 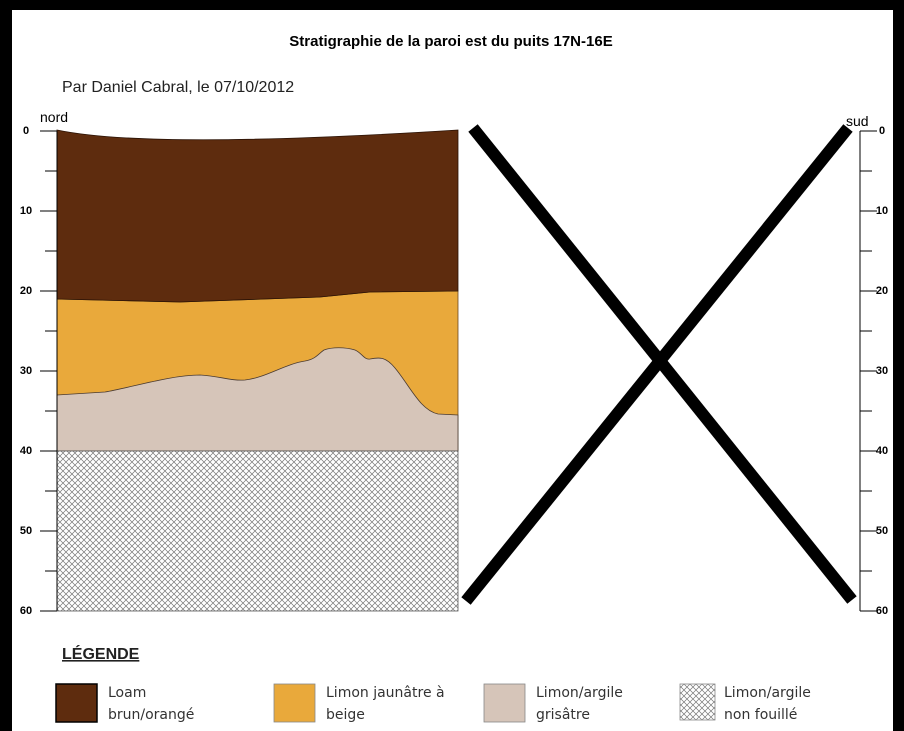 What do you see at coordinates (857, 121) in the screenshot?
I see `south-label: sud` at bounding box center [857, 121].